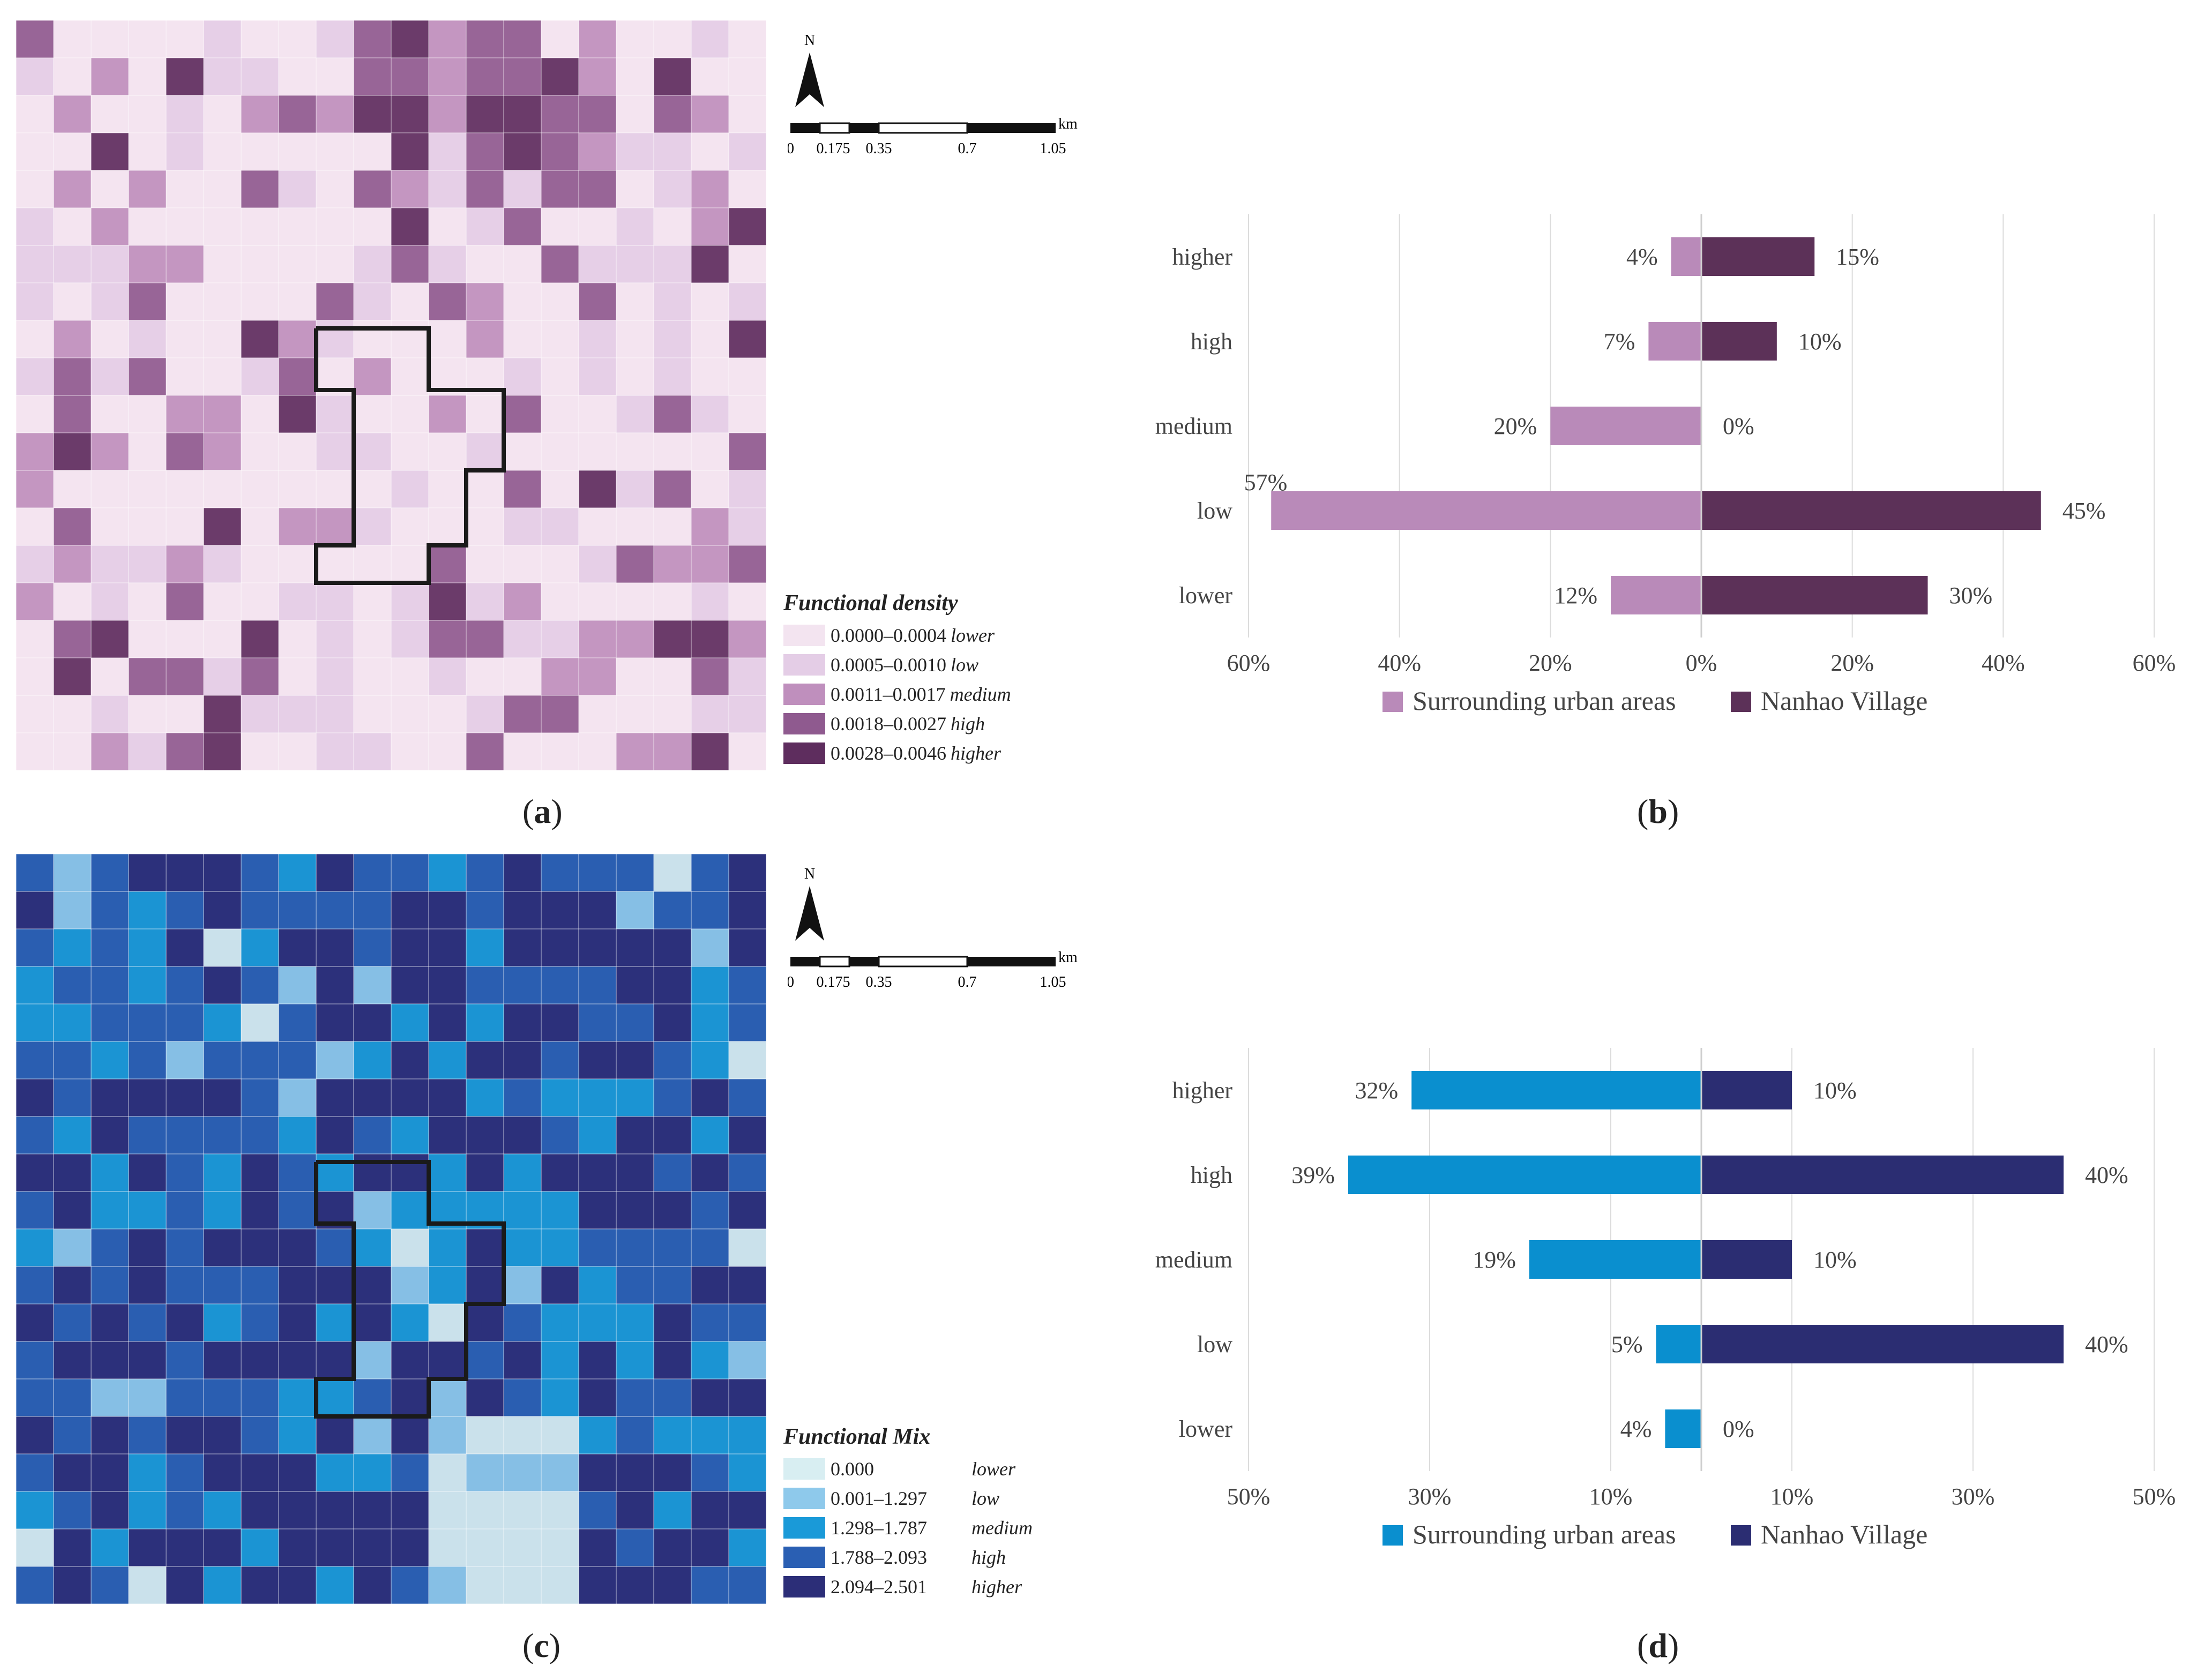 This screenshot has height=1680, width=2197. I want to click on legend-item: 1.298–1.787 medium, so click(944, 1527).